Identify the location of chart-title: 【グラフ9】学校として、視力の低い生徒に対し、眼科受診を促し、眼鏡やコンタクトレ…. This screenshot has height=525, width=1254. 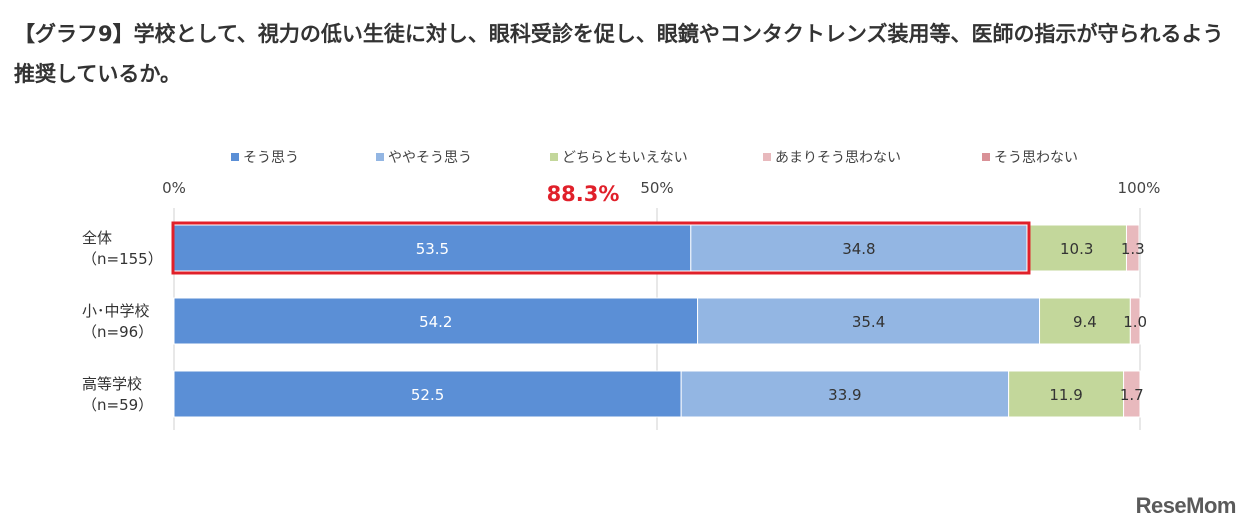
(619, 54).